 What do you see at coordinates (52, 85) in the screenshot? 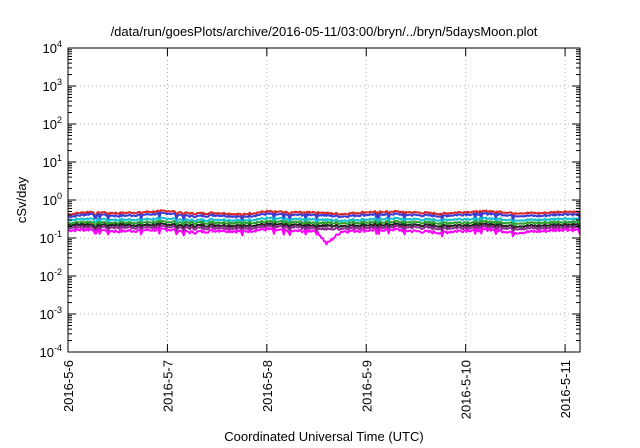
I see `y-tick-label: 10³` at bounding box center [52, 85].